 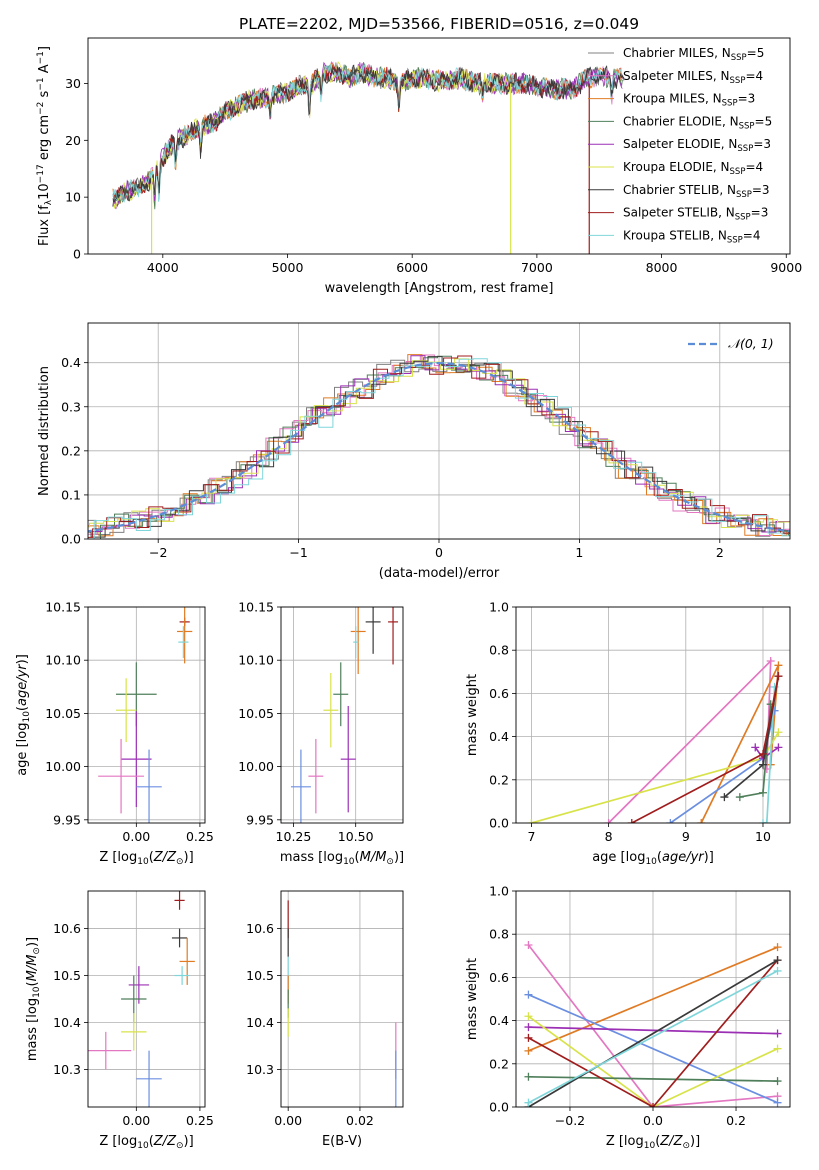 I want to click on y-tick-label: 0.0, so click(x=71, y=539).